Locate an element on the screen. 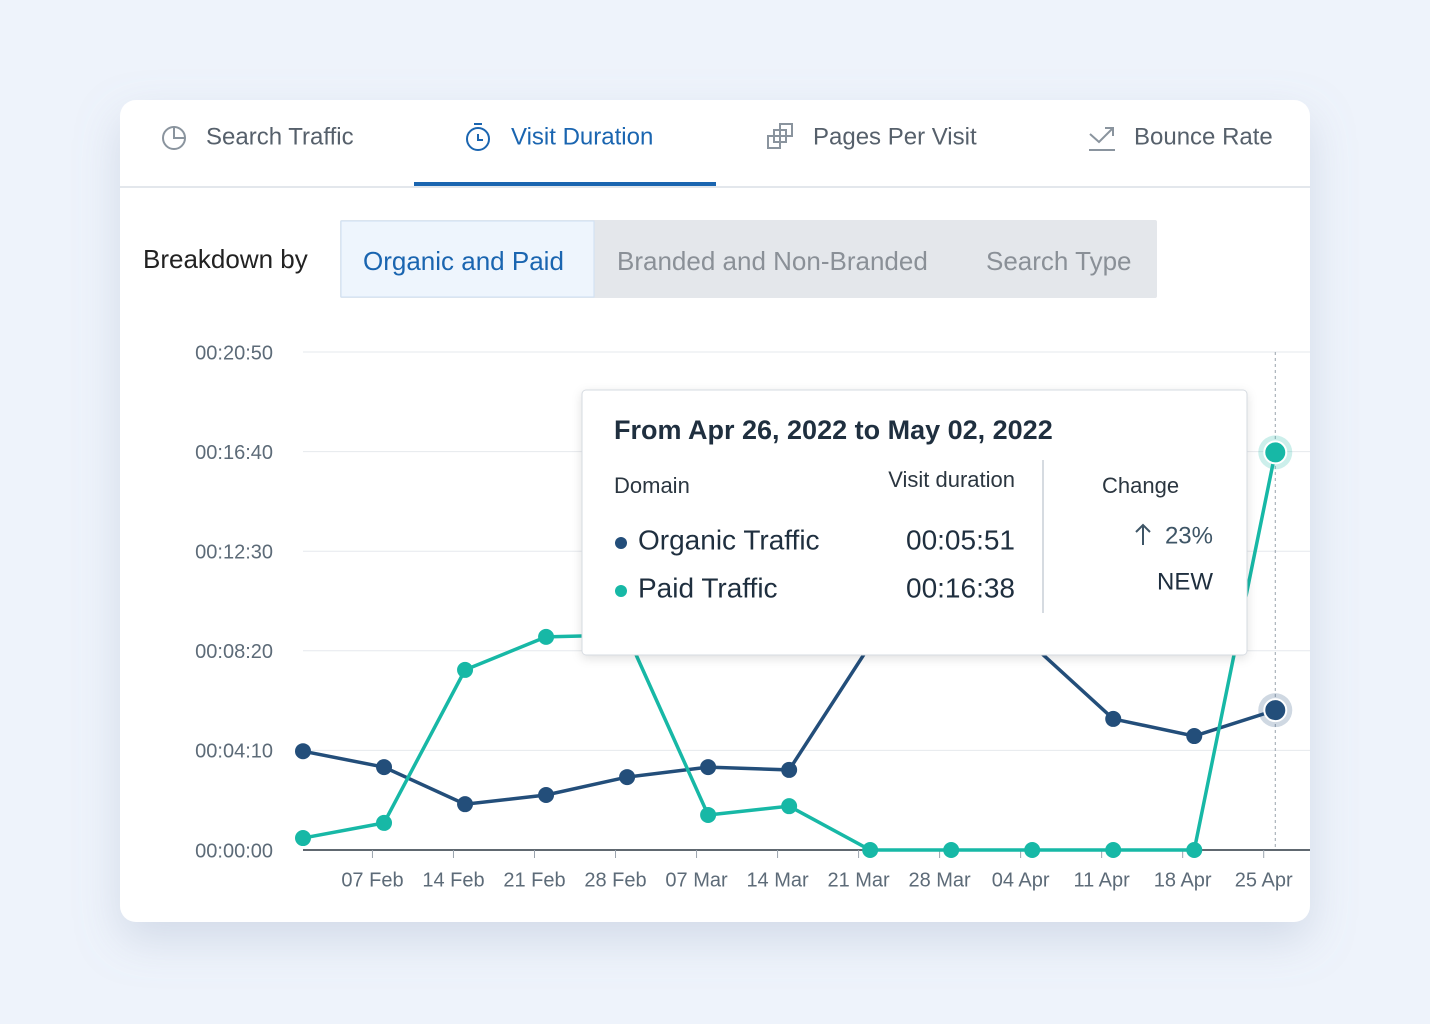  tooltip is located at coordinates (914, 522).